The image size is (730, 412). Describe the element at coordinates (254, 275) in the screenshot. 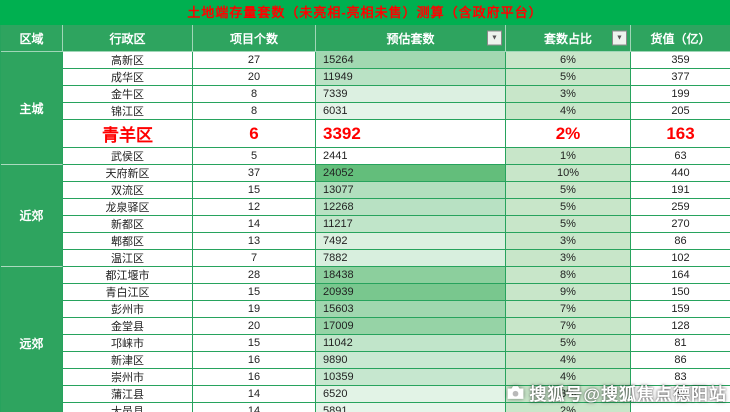

I see `projects-cell: 28` at that location.